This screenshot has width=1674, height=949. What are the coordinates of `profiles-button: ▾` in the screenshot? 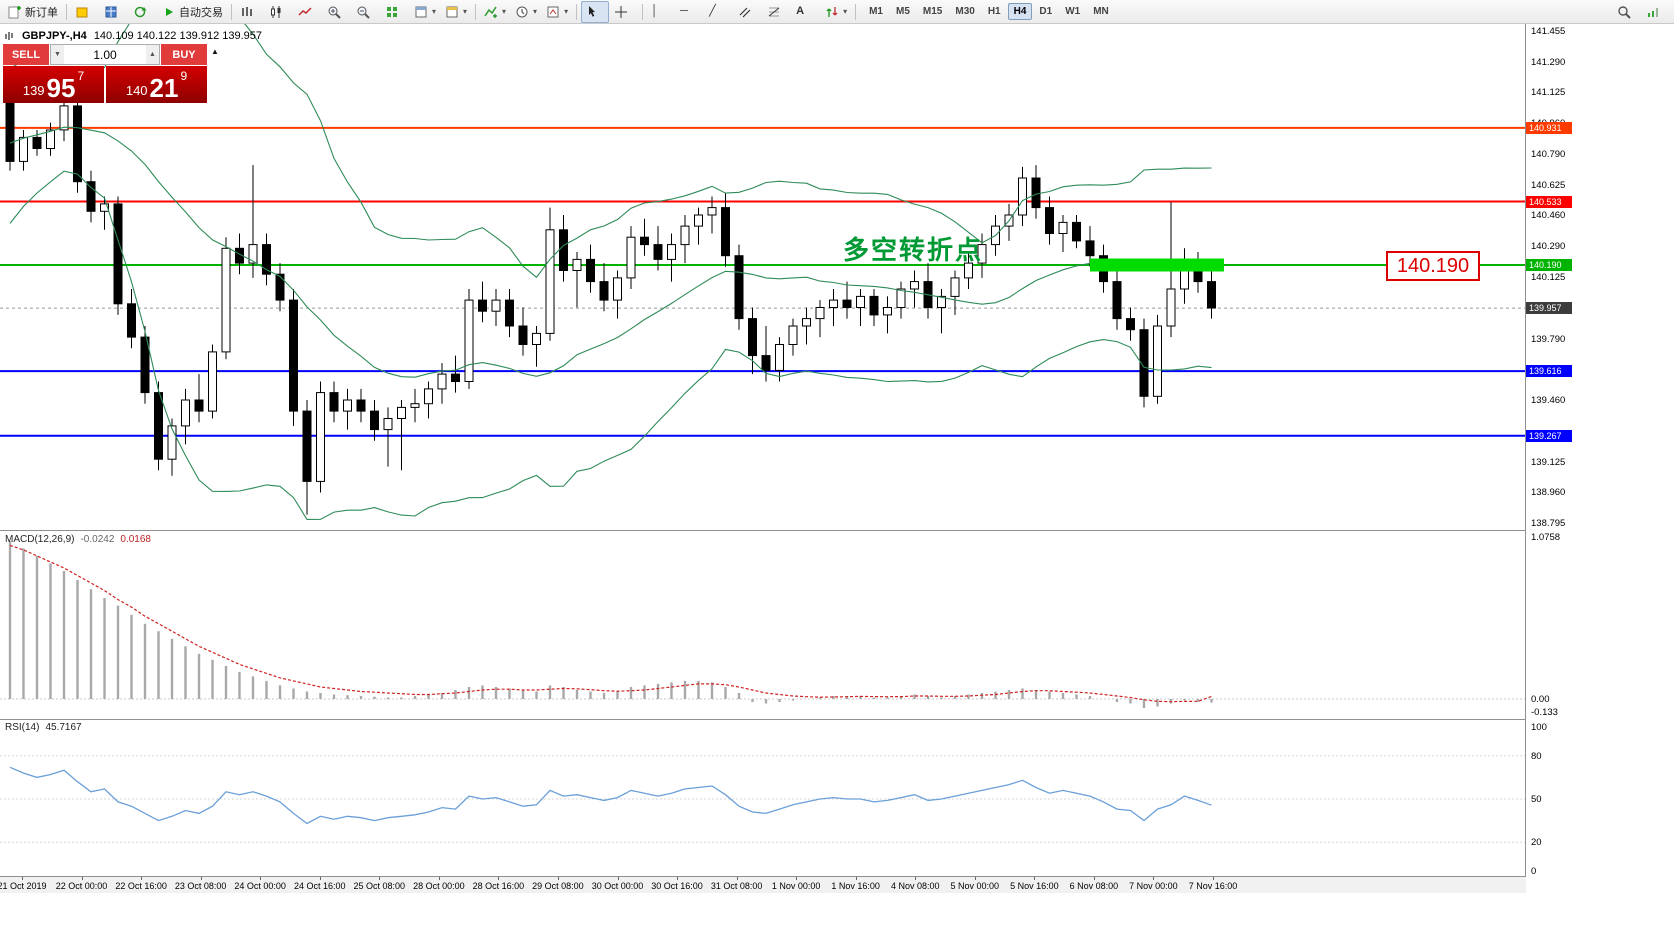 It's located at (456, 12).